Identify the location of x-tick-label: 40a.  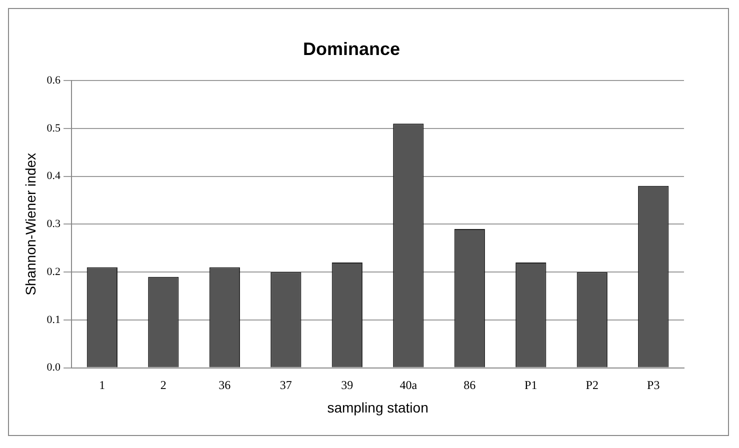
(409, 385).